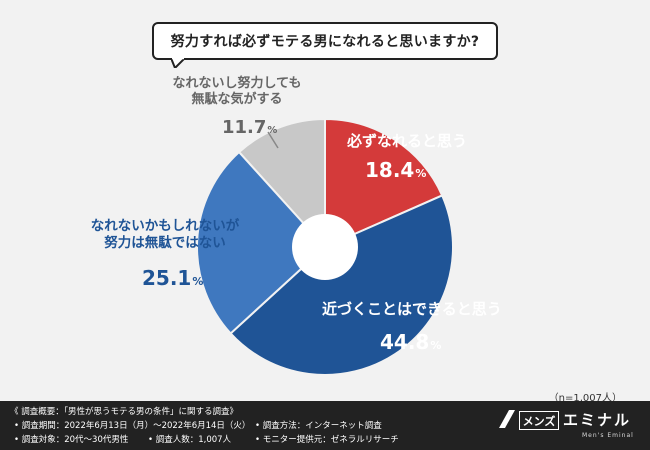  What do you see at coordinates (173, 278) in the screenshot?
I see `slice-value-2: 25.1%` at bounding box center [173, 278].